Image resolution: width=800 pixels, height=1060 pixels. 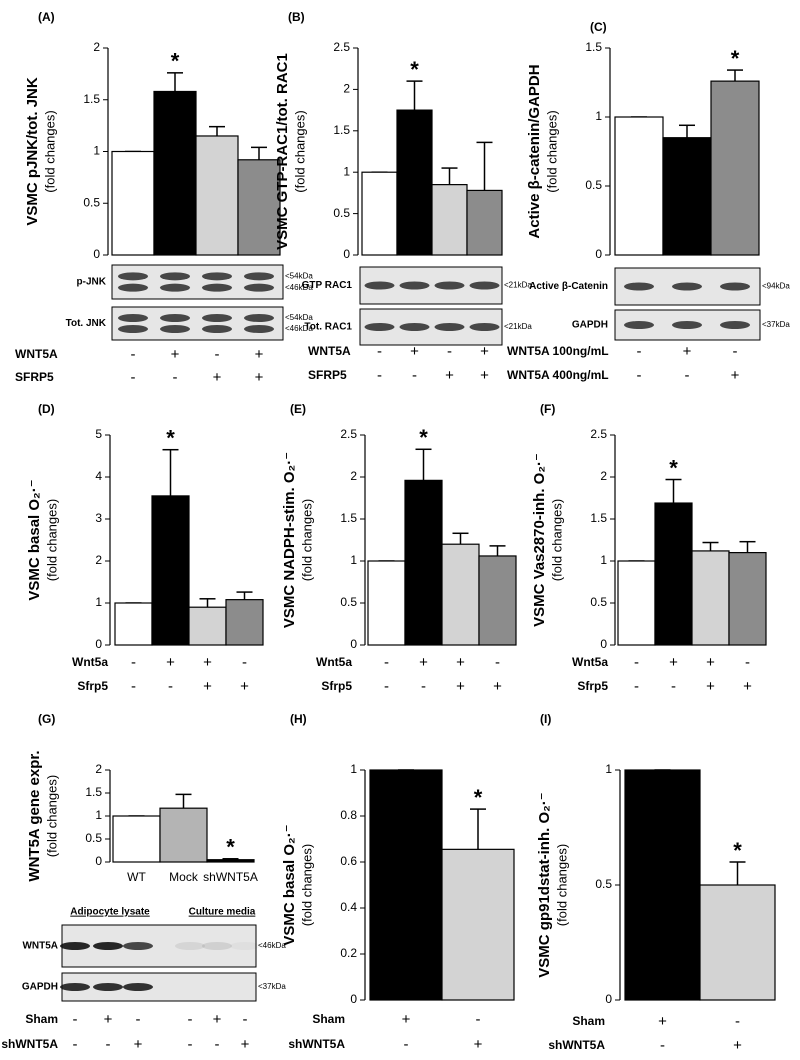 What do you see at coordinates (298, 409) in the screenshot?
I see `panel-label: (E)` at bounding box center [298, 409].